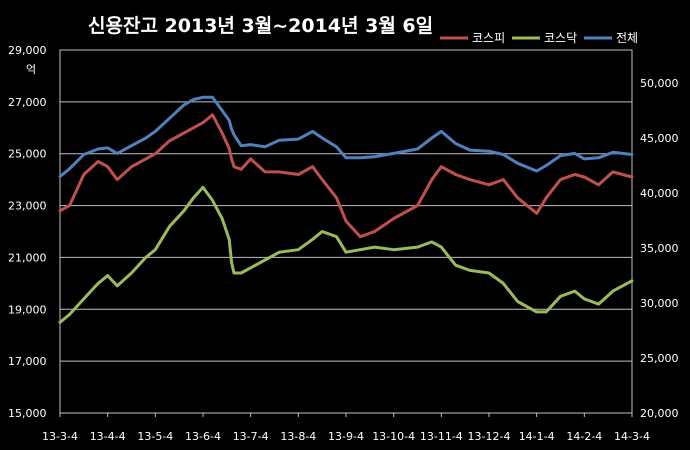 Image resolution: width=690 pixels, height=450 pixels. I want to click on y-left-unit: 억, so click(31, 69).